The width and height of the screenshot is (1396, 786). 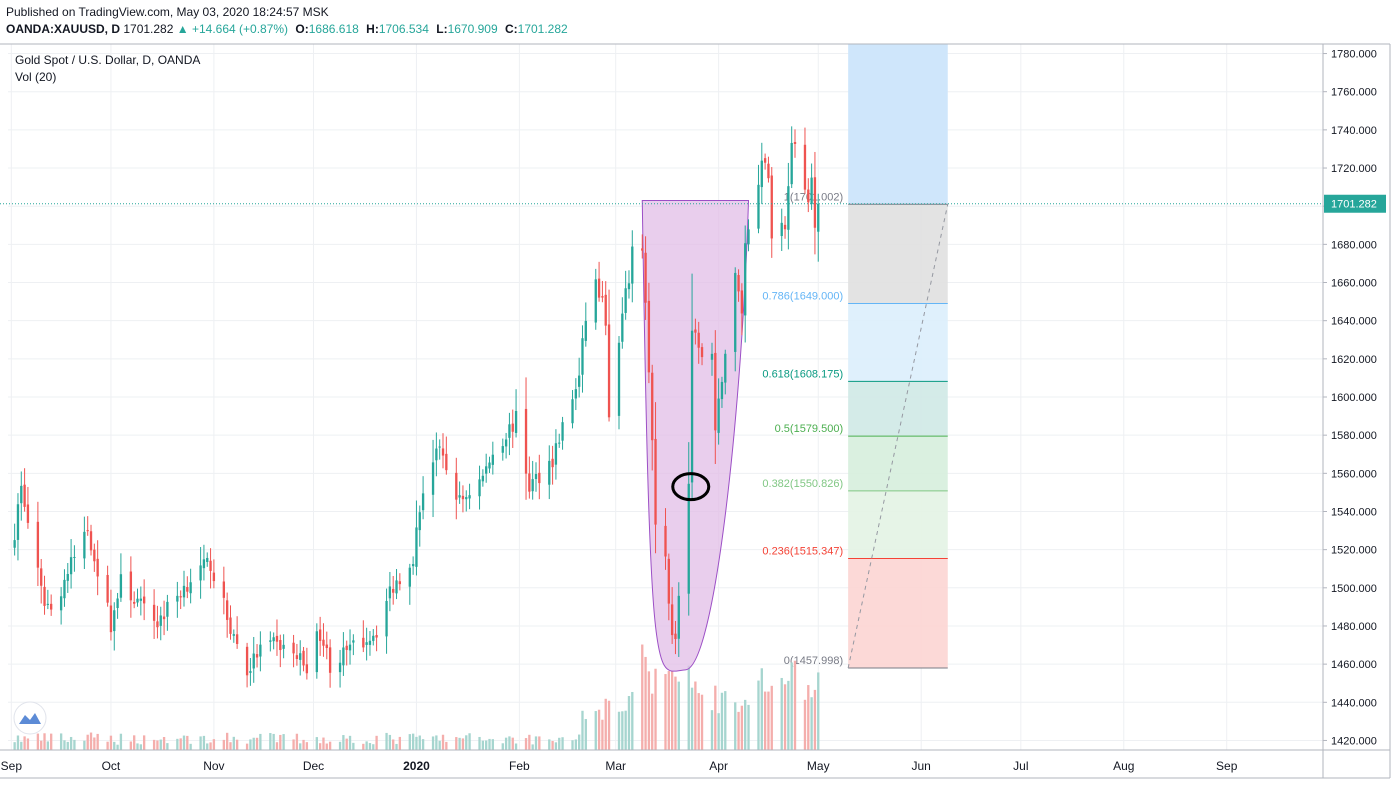 What do you see at coordinates (718, 766) in the screenshot?
I see `time-tick-label: Apr` at bounding box center [718, 766].